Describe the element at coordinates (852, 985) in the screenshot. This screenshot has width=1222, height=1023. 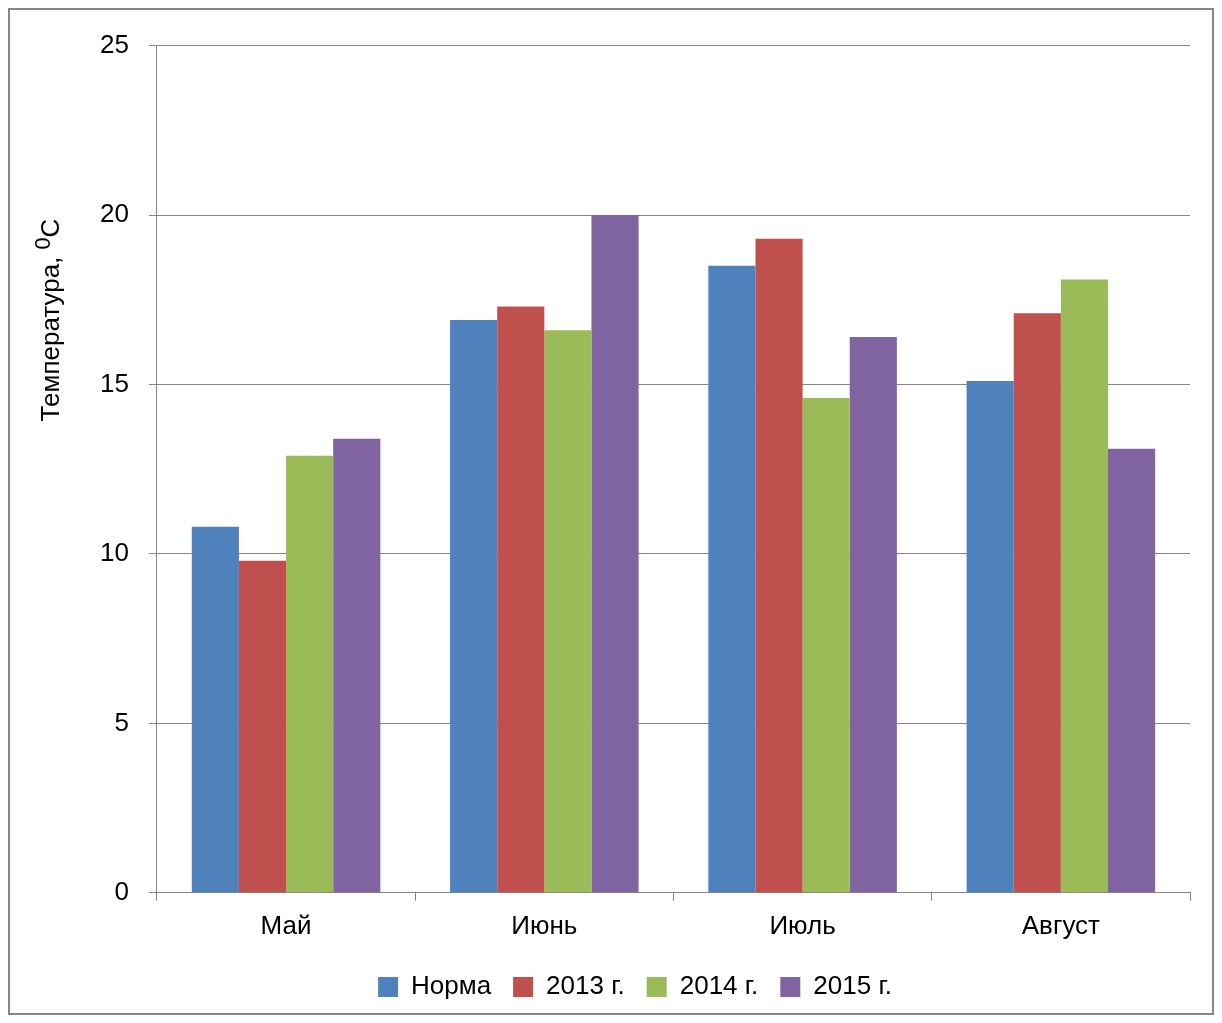
I see `legend-label: 2015 г.` at that location.